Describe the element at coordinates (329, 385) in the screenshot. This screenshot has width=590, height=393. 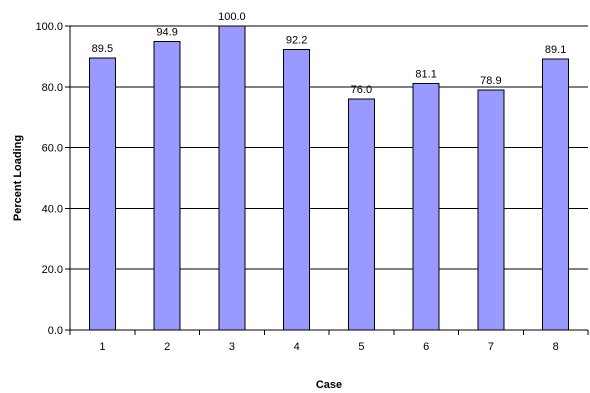
I see `x-axis-title: Case` at that location.